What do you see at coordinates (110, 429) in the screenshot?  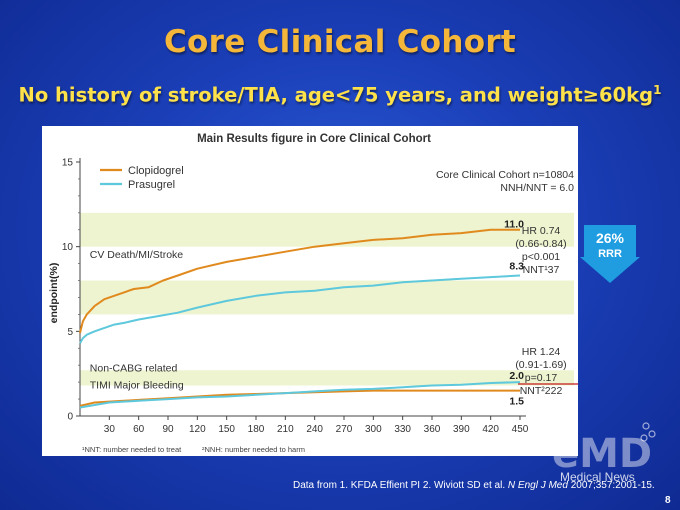 I see `x-tick-label-30: 30` at bounding box center [110, 429].